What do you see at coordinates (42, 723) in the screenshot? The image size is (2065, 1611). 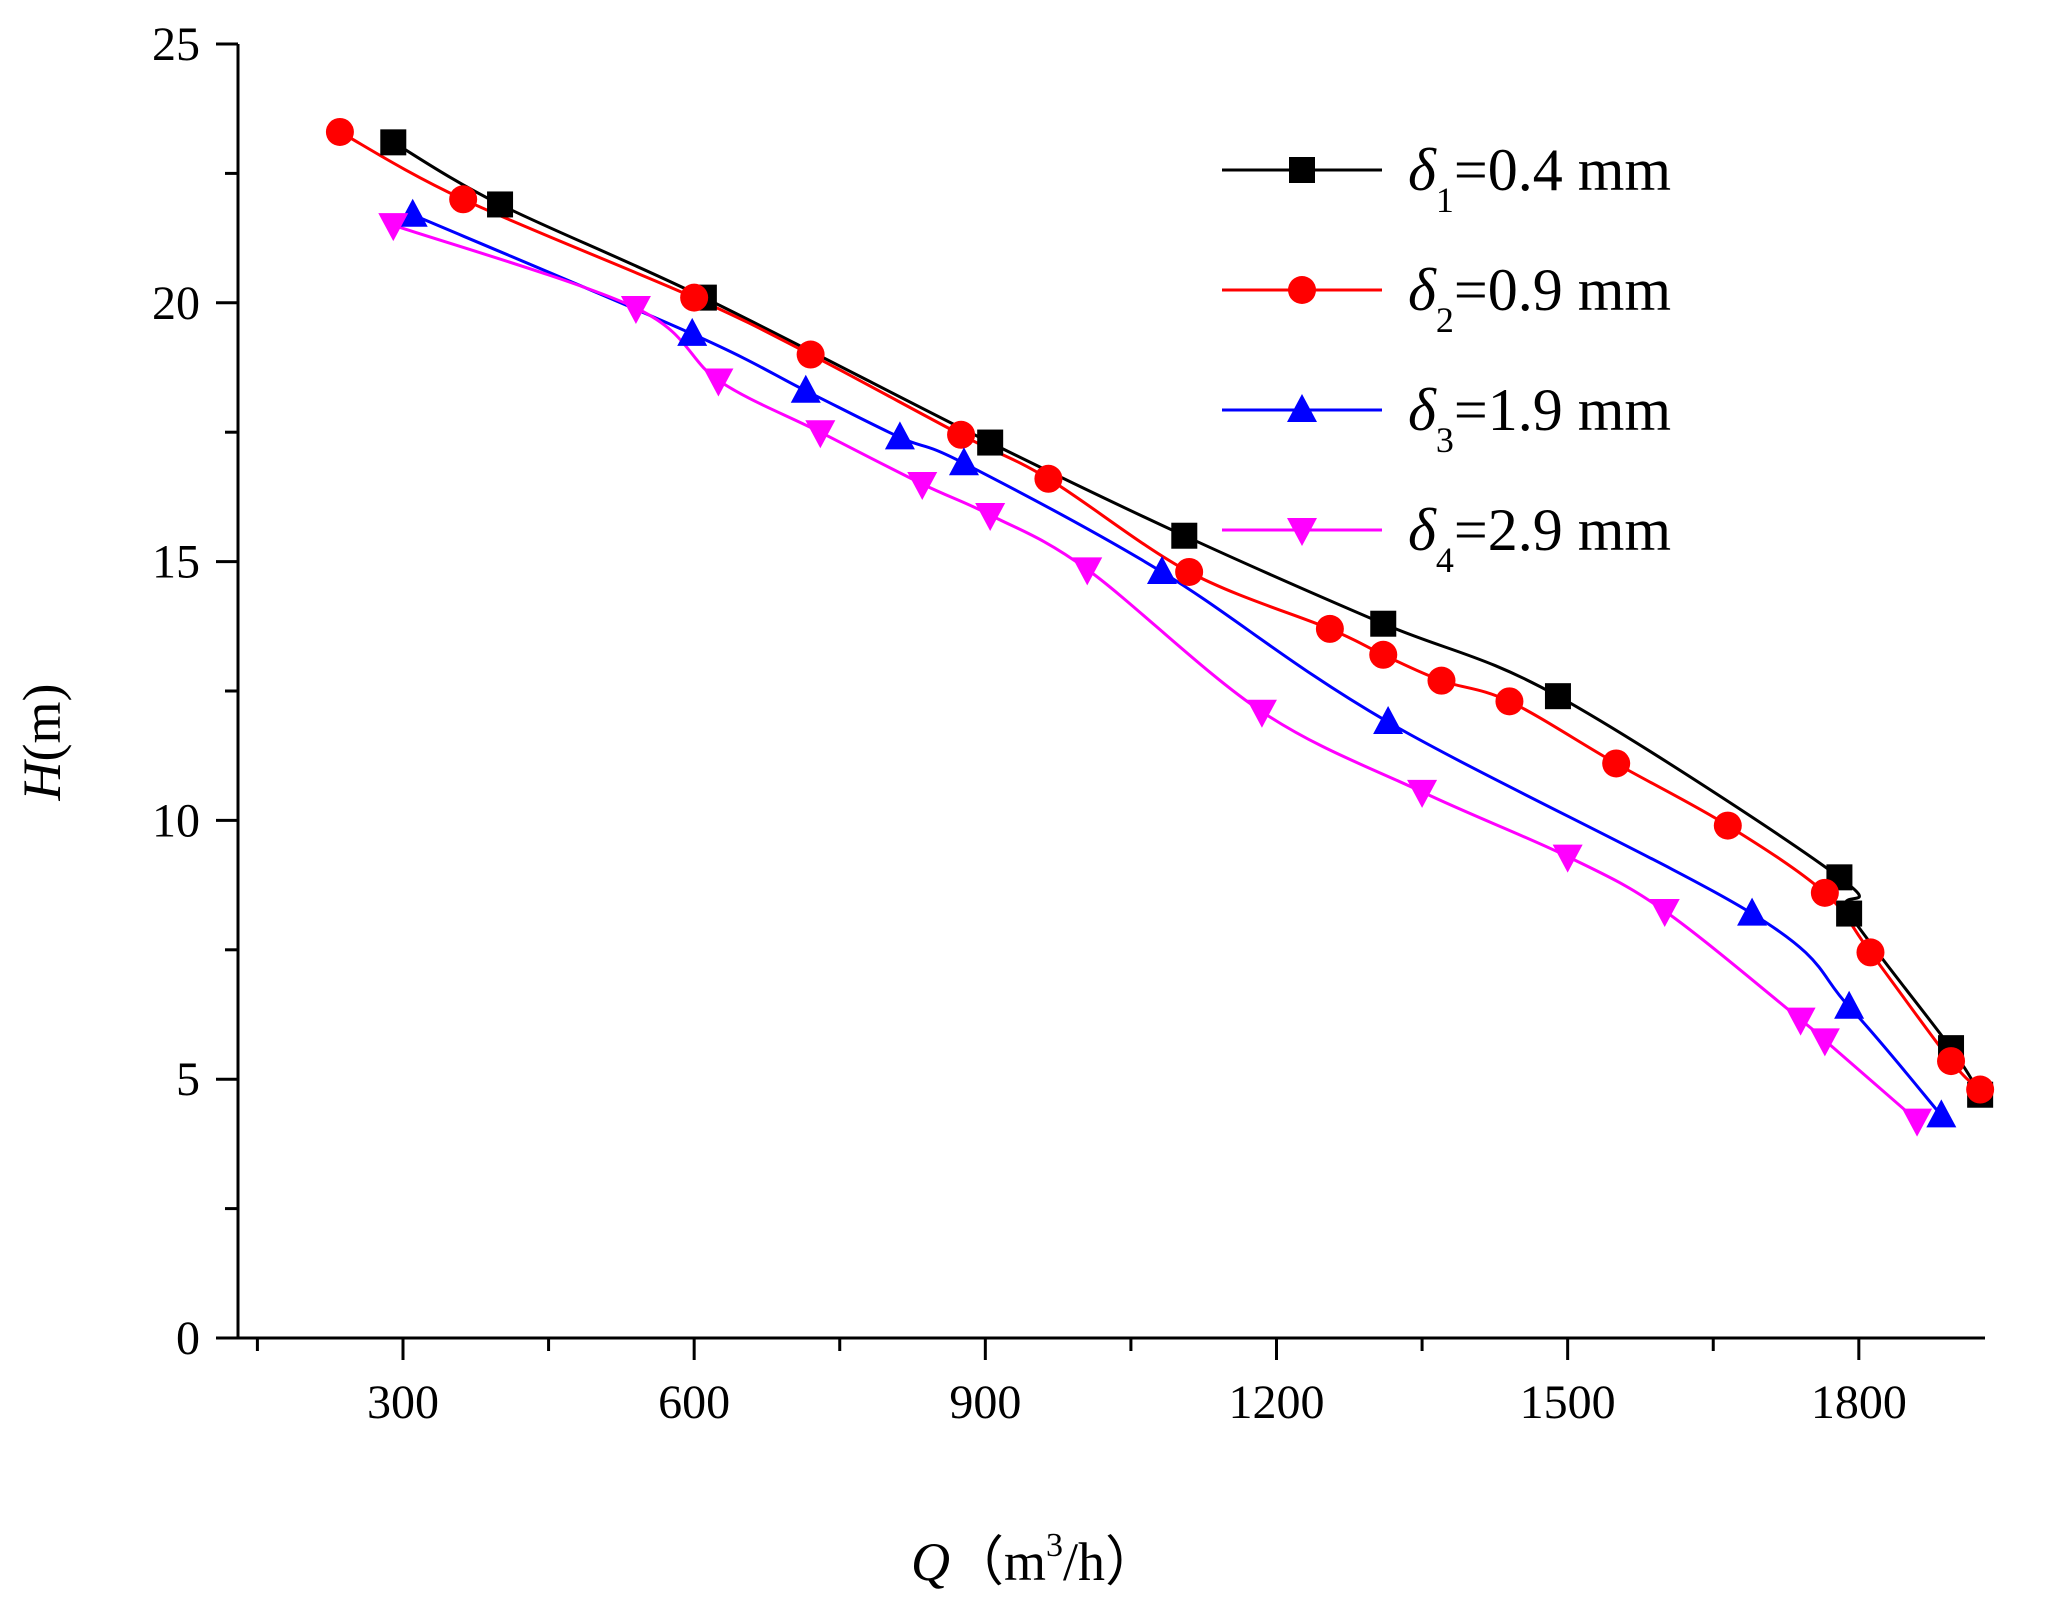 I see `y-axis-unit: (m)` at bounding box center [42, 723].